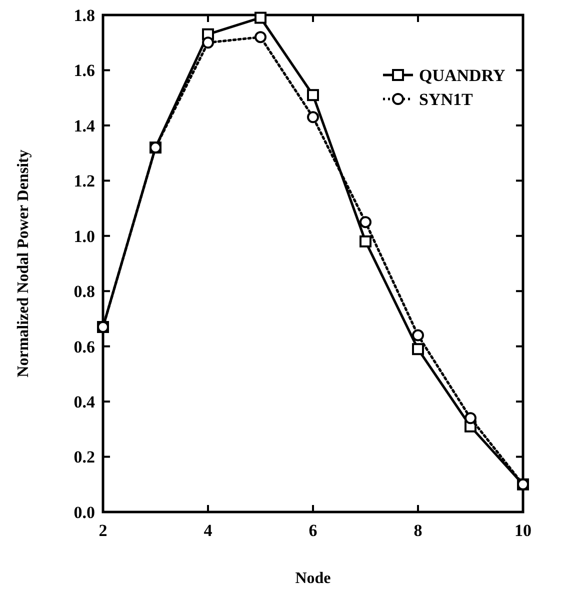 This screenshot has height=603, width=567. I want to click on y-tick-label: 1.8, so click(84, 15).